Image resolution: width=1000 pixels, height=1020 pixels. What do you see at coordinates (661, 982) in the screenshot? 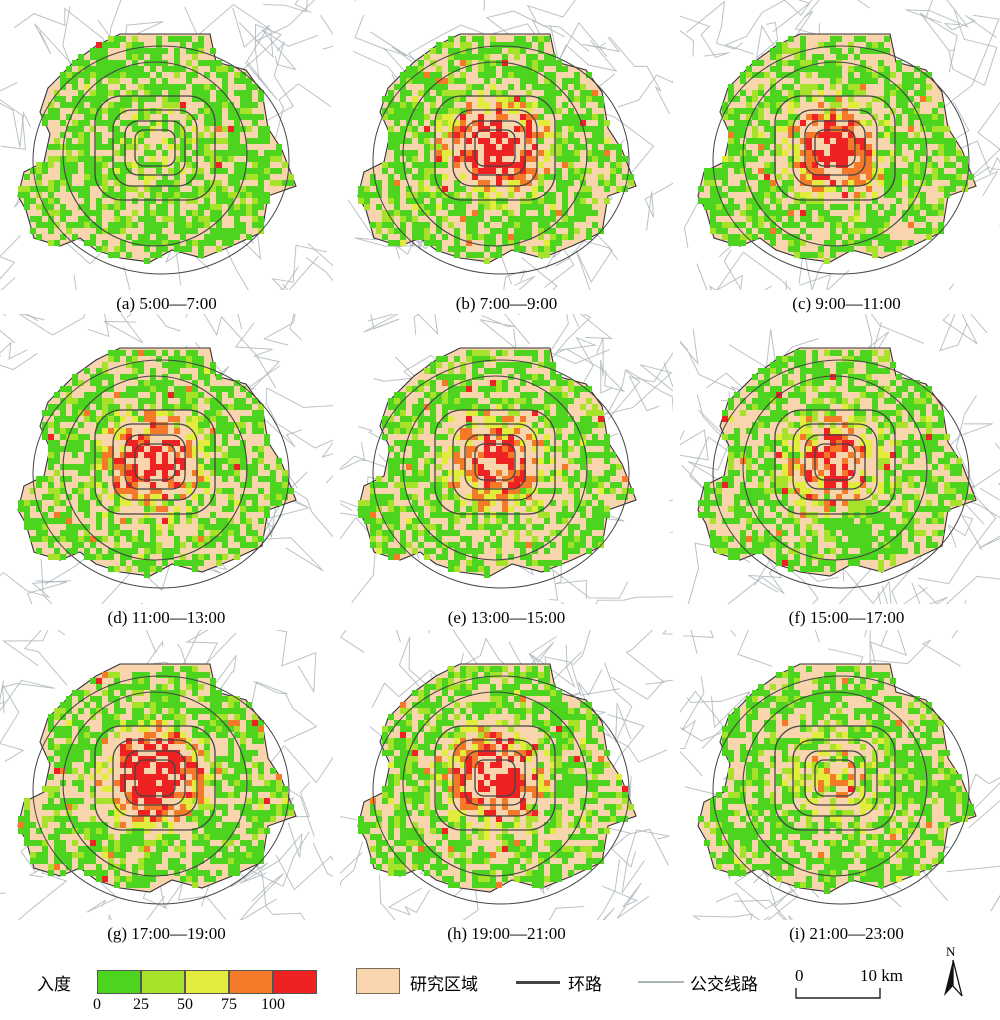
I see `bus-line-symbol` at bounding box center [661, 982].